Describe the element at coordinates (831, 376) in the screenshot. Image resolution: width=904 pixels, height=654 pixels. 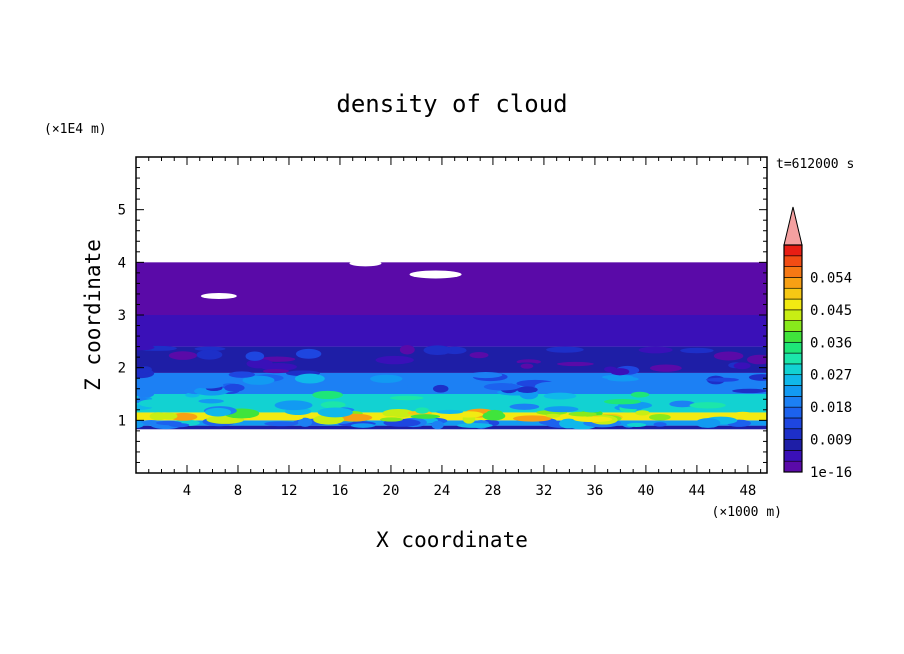
I see `colorbar-label: 0.027` at that location.